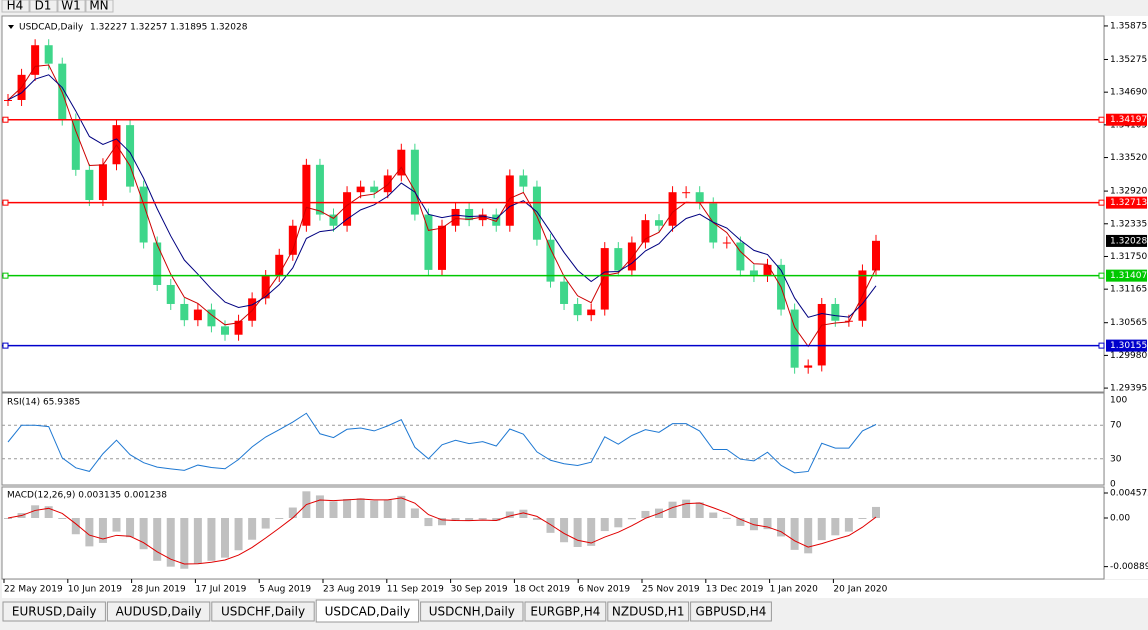 The image size is (1148, 630). Describe the element at coordinates (1128, 323) in the screenshot. I see `price-tick-label: 1.30565` at that location.